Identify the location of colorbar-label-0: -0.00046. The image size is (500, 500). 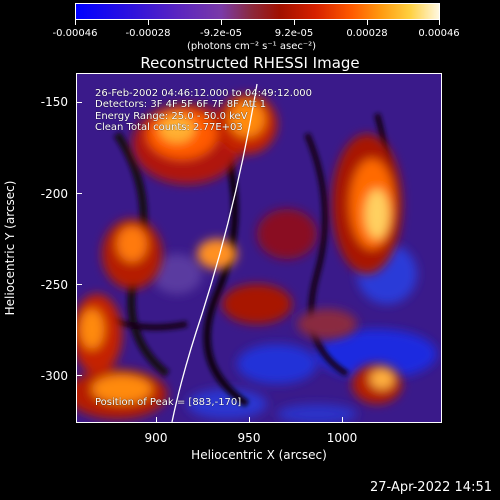
(75, 33).